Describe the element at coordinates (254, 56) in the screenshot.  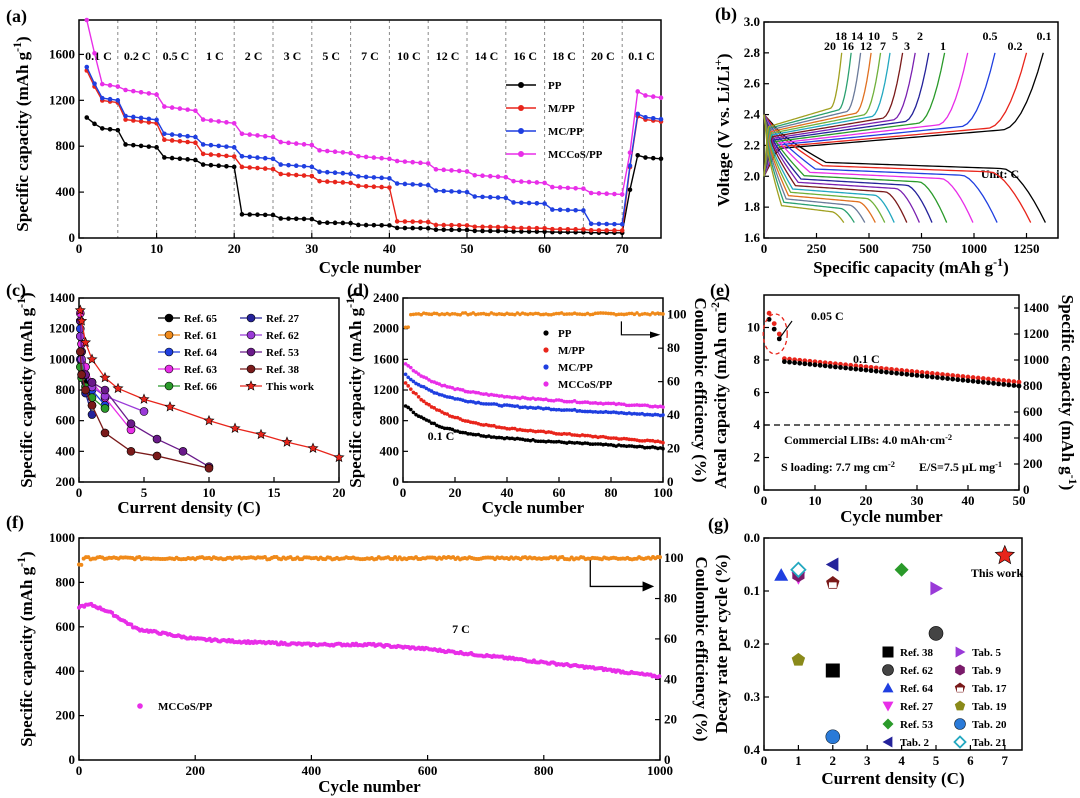
I see `rate-label: 2 C` at that location.